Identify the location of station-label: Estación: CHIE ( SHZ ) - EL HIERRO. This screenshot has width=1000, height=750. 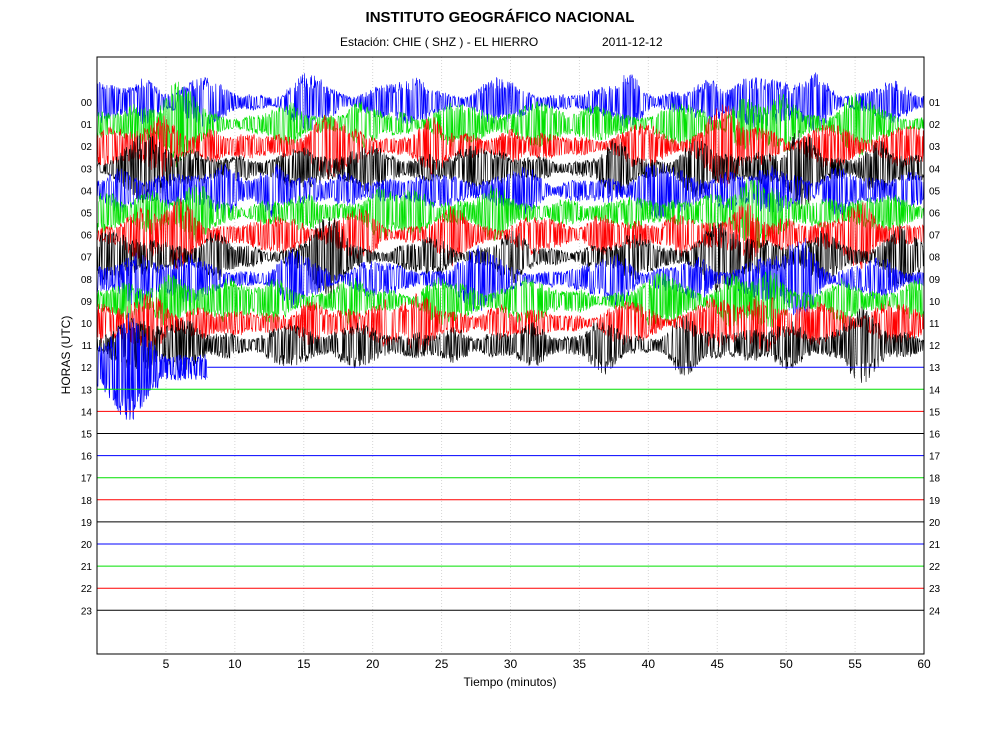
(439, 42).